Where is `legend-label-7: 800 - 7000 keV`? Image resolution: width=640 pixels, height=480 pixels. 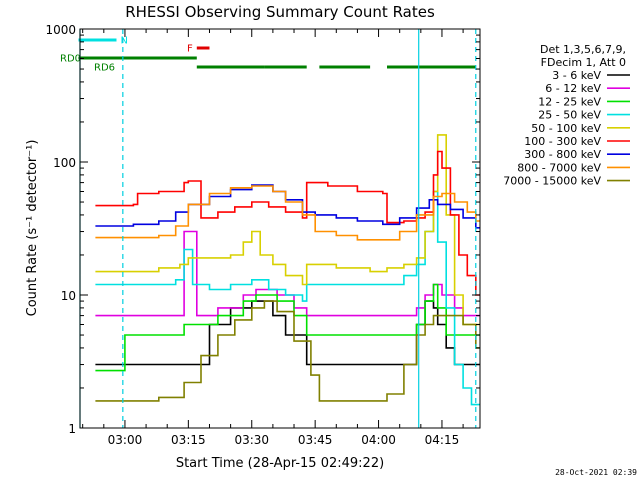 legend-label-7: 800 - 7000 keV is located at coordinates (559, 167).